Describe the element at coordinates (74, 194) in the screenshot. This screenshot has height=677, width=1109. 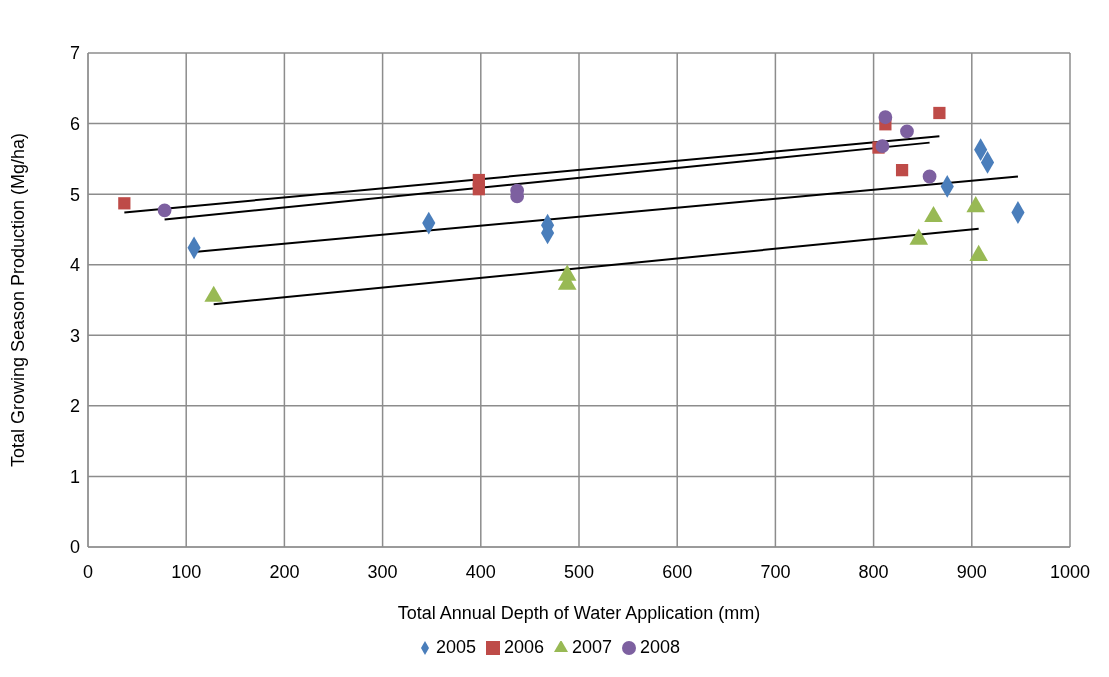
I see `y-tick-label: 5` at that location.